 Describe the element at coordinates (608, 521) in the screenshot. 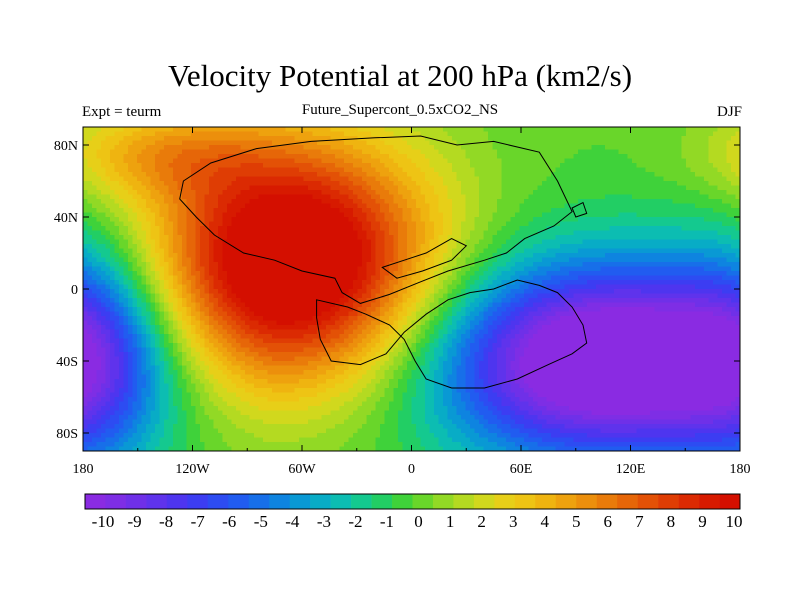

I see `colorbar-label: 6` at that location.